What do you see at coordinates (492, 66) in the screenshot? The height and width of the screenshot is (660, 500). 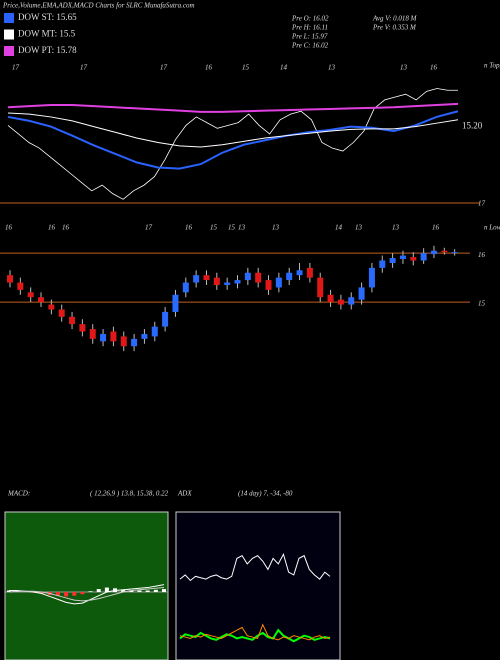 I see `corner-label: n Tops` at bounding box center [492, 66].